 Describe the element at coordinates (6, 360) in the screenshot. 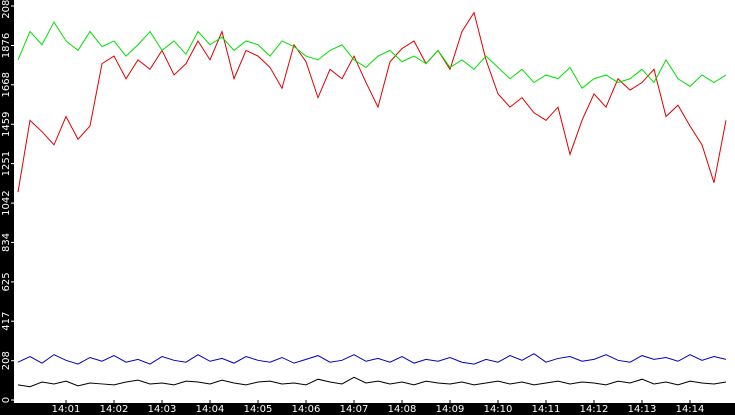

I see `y-tick-label: 208` at that location.